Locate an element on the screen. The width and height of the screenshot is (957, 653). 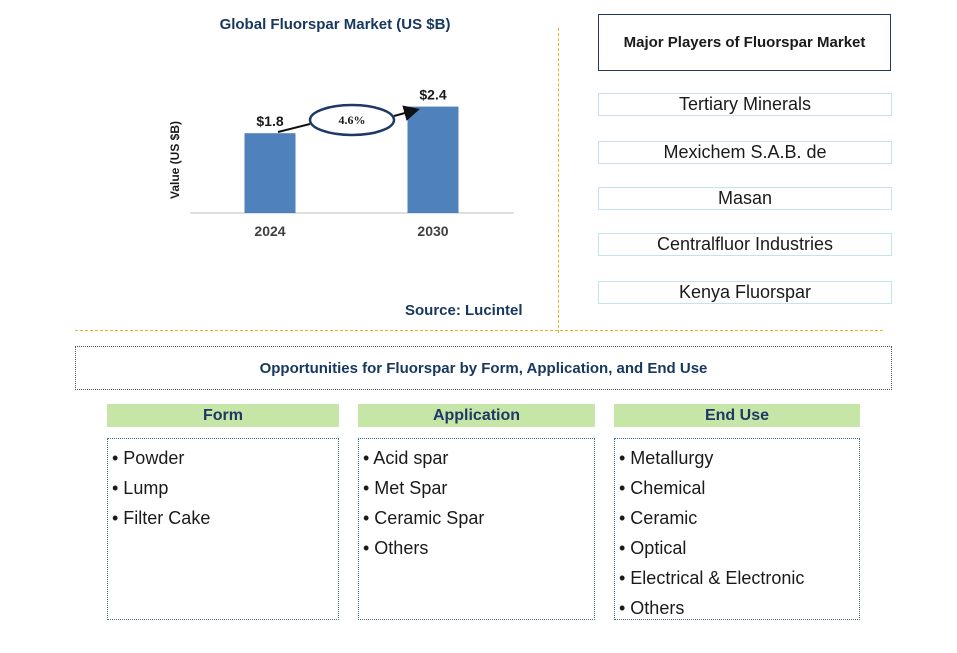
player-item: Tertiary Minerals is located at coordinates (745, 104).